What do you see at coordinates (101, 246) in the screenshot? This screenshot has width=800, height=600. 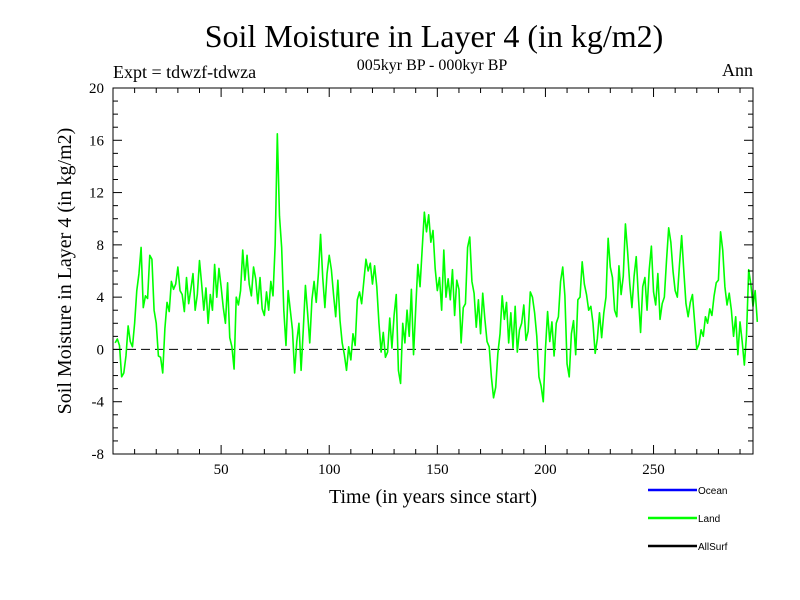 I see `y-tick-label: 8` at bounding box center [101, 246].